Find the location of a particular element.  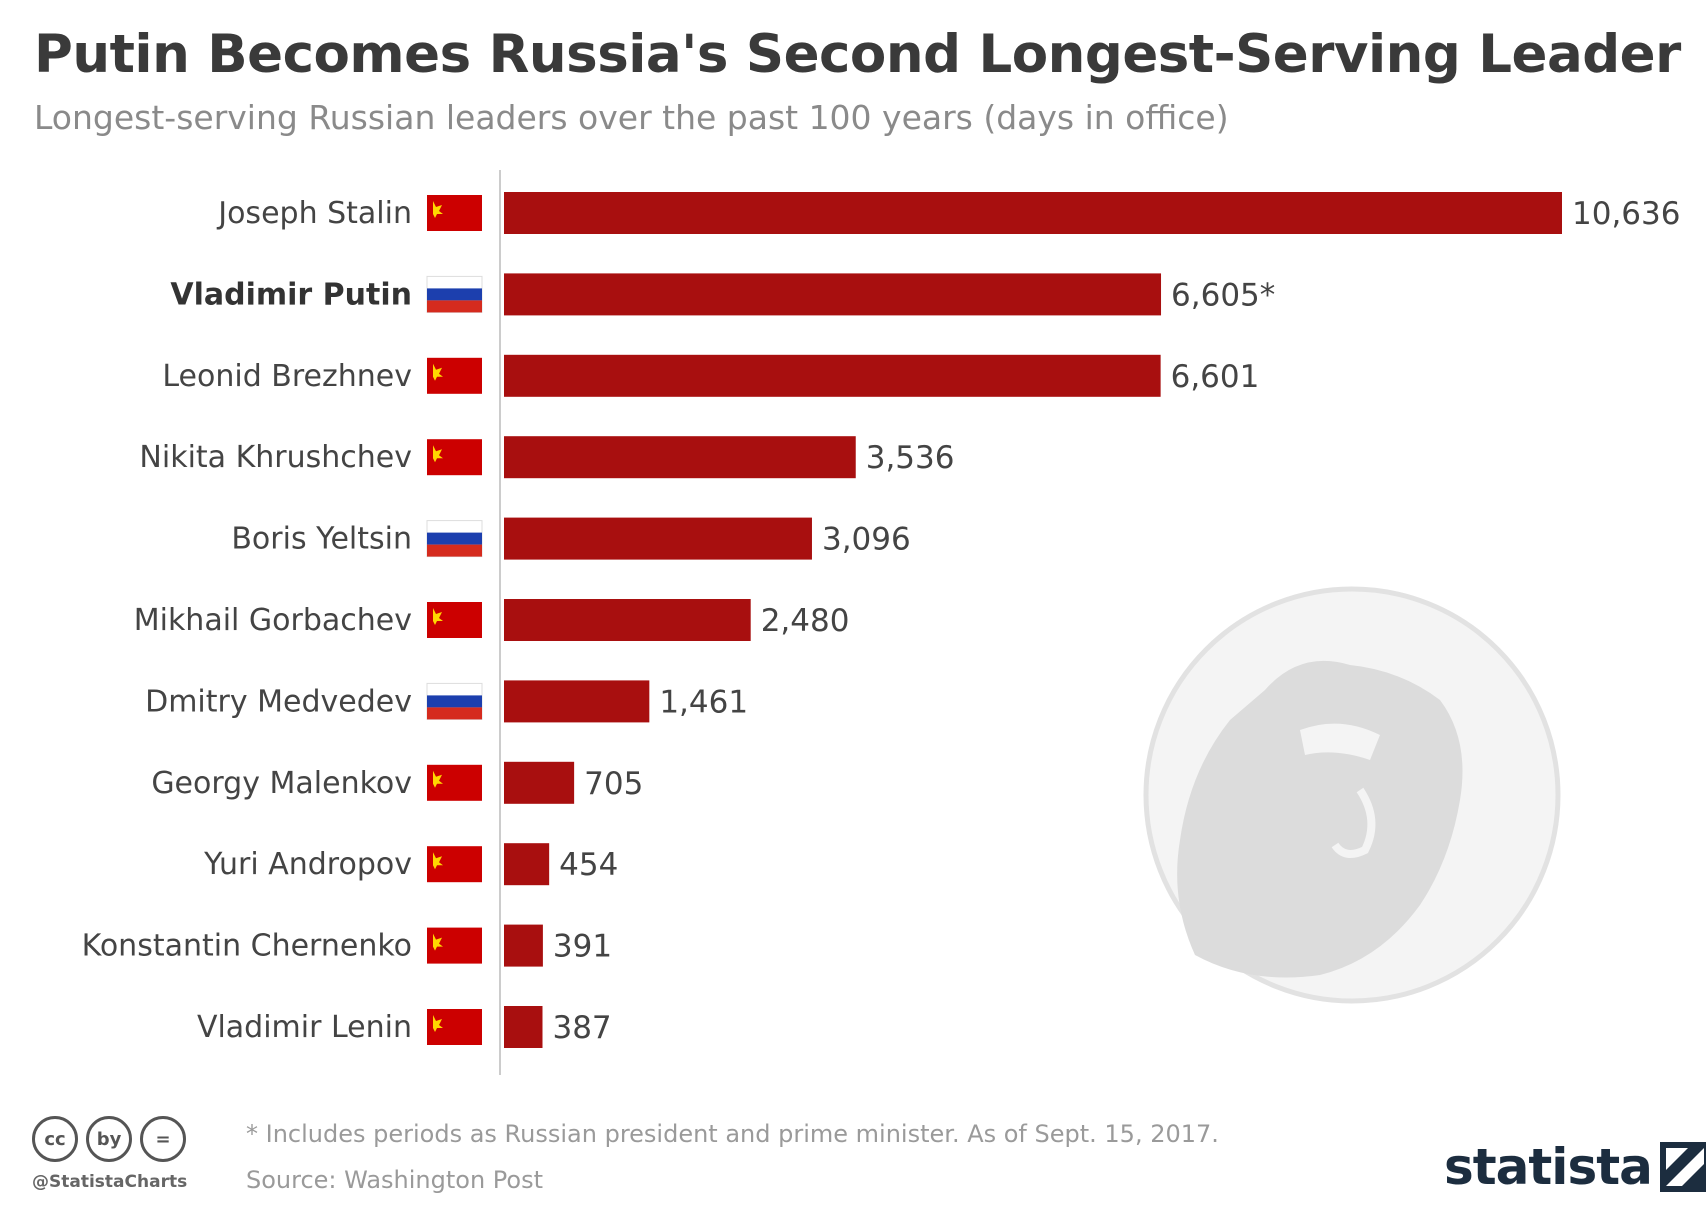

bar-dmitry-medvedev is located at coordinates (577, 701).